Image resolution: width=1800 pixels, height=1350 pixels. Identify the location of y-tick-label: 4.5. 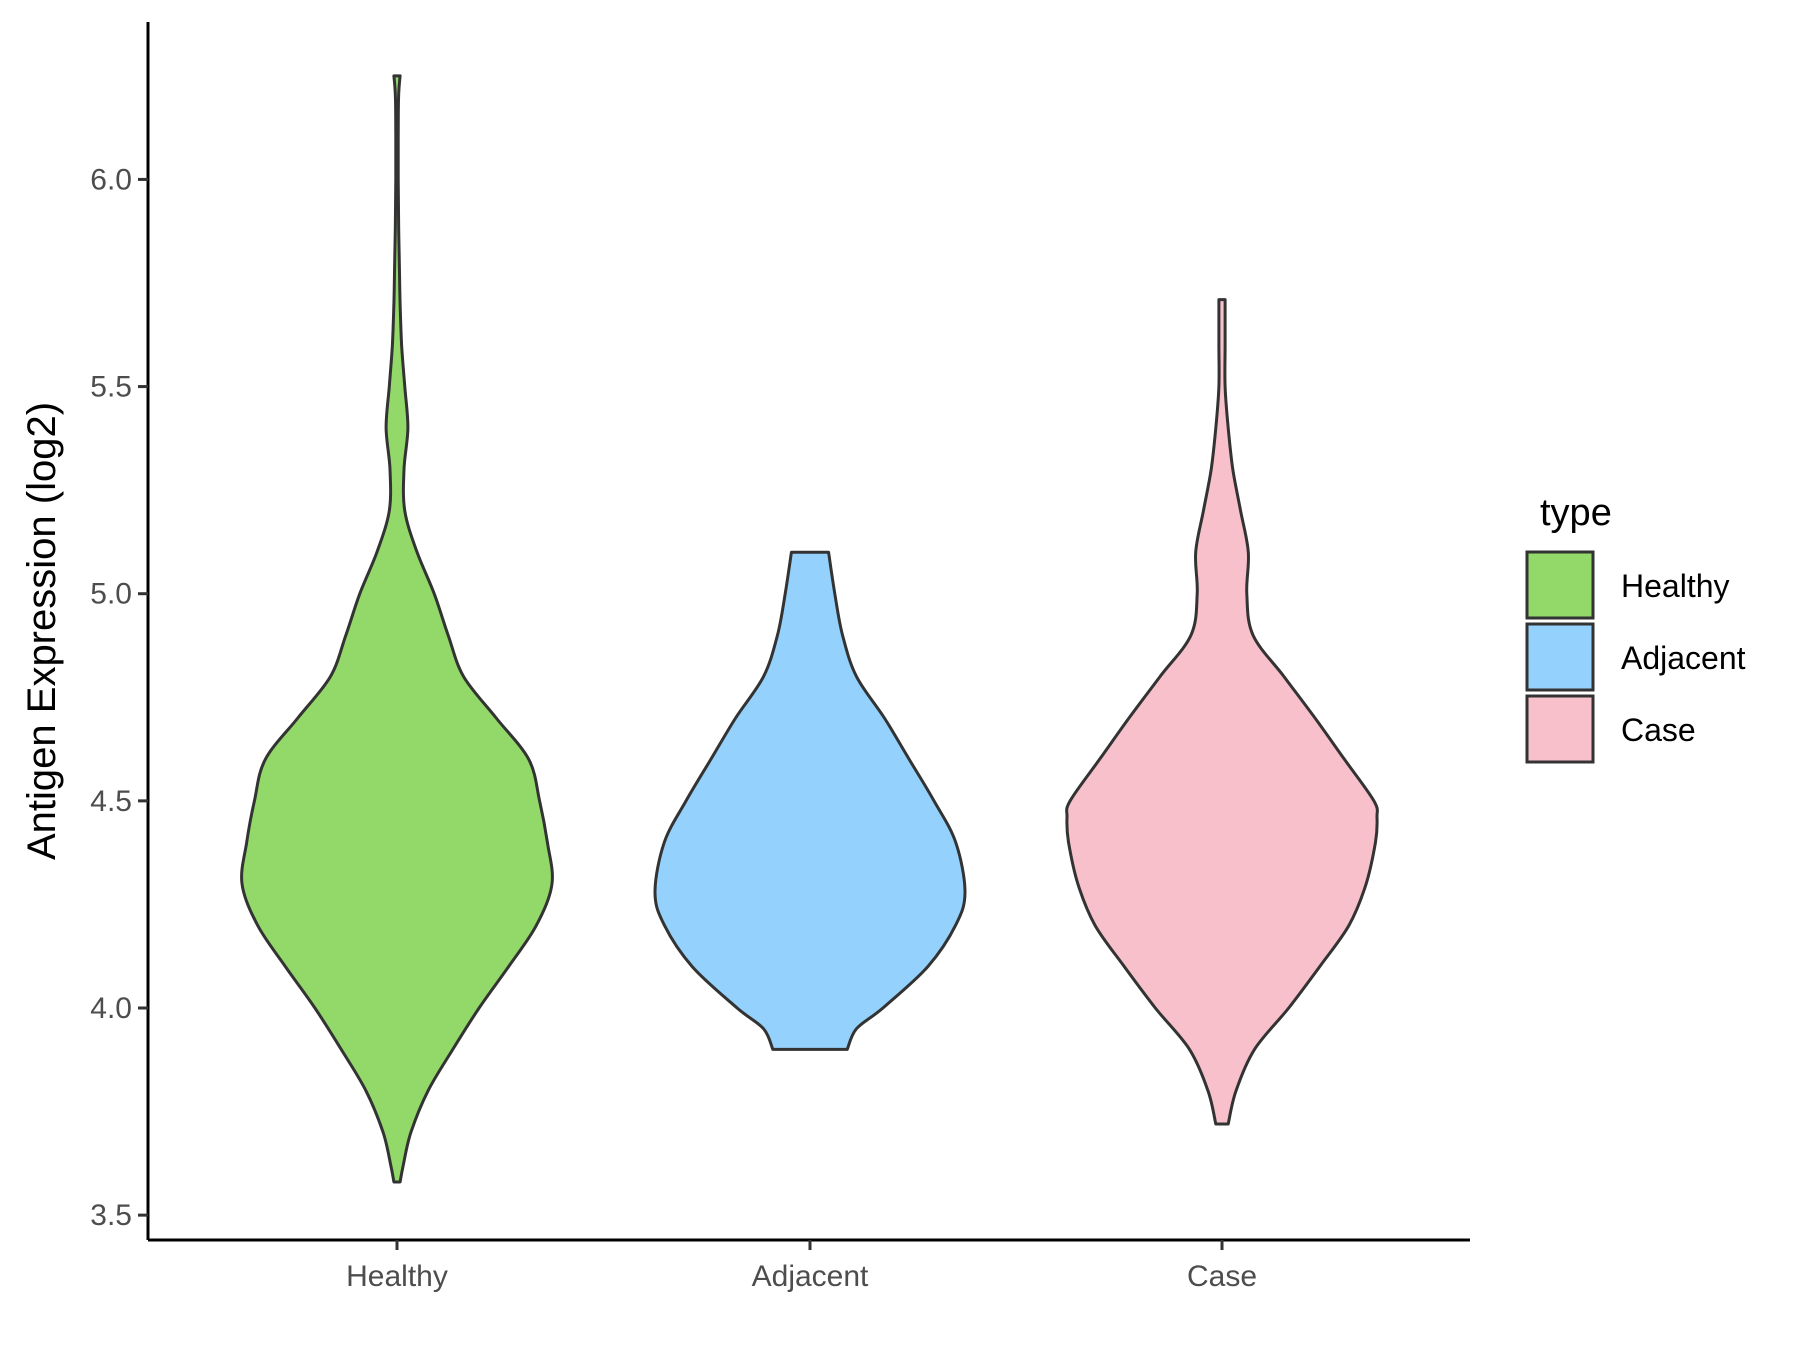
(111, 801).